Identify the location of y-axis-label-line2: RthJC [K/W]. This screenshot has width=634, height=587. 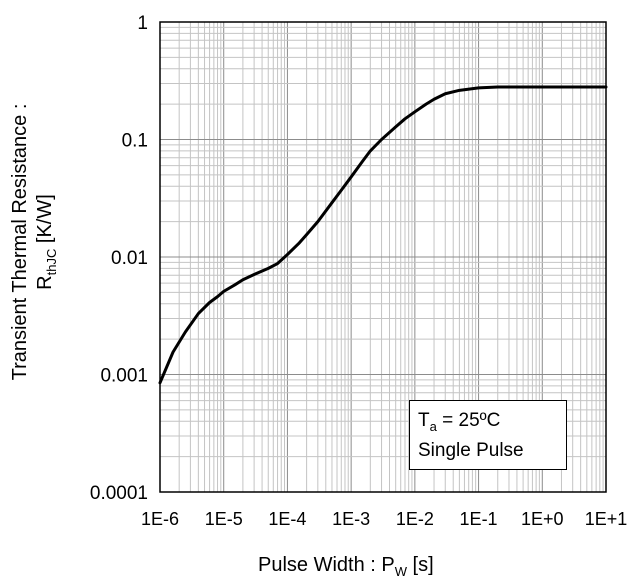
(48, 242).